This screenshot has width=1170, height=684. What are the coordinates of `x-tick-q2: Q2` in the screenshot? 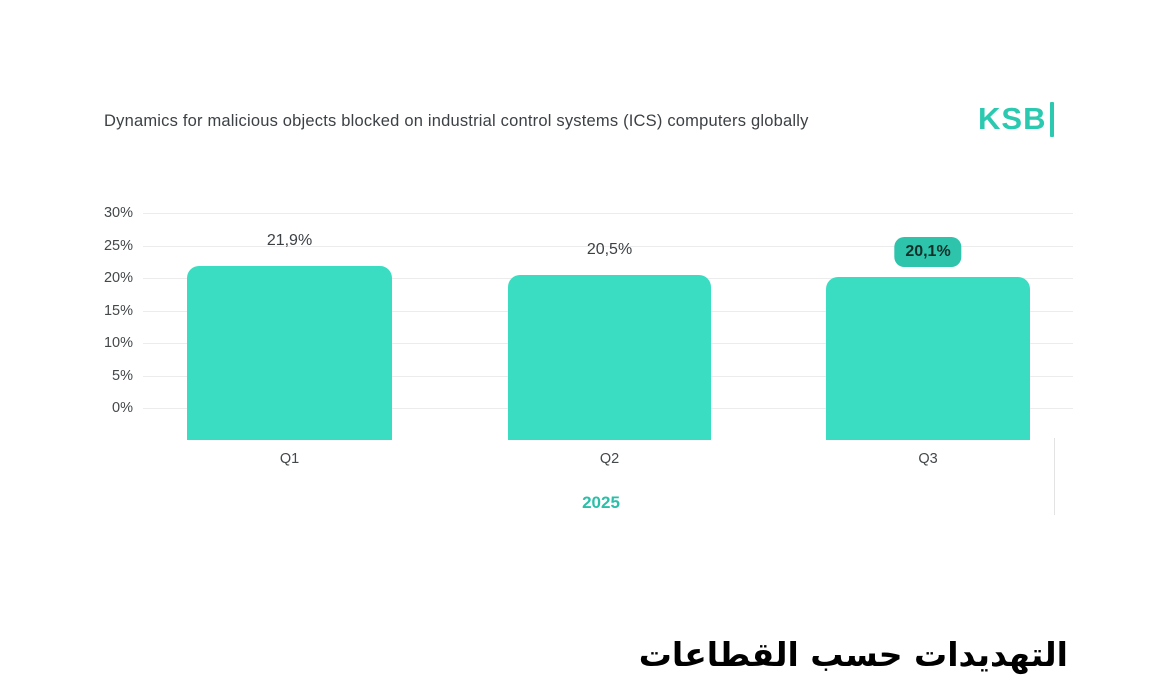 It's located at (609, 459).